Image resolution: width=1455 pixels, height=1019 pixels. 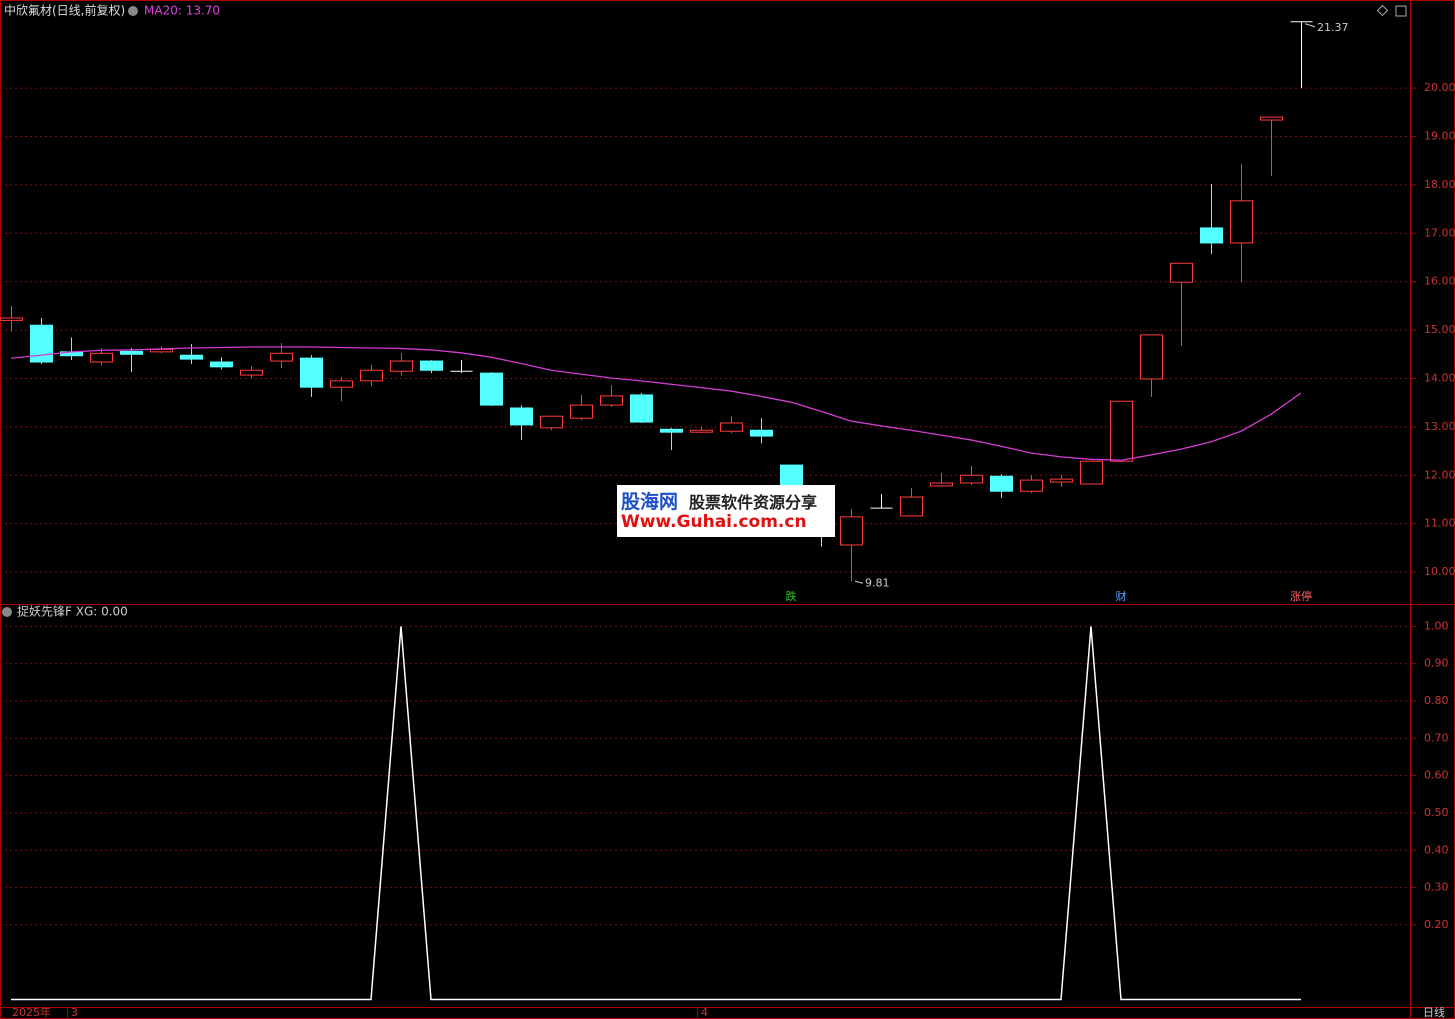 What do you see at coordinates (791, 596) in the screenshot?
I see `signal-marker: 跌` at bounding box center [791, 596].